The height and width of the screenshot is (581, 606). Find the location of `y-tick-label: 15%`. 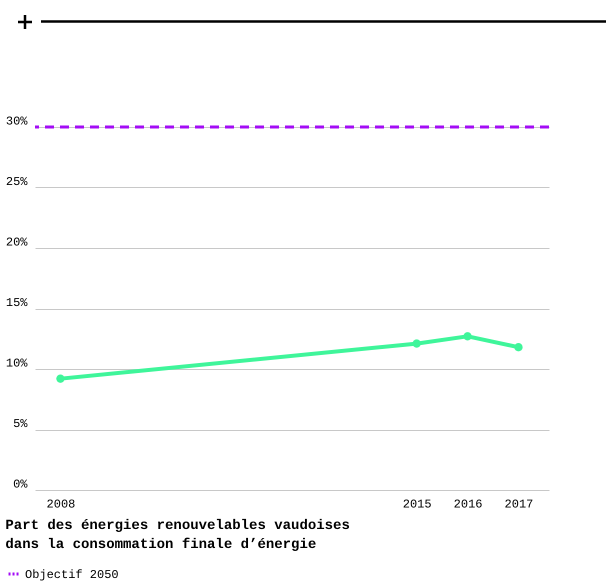

y-tick-label: 15% is located at coordinates (17, 303).